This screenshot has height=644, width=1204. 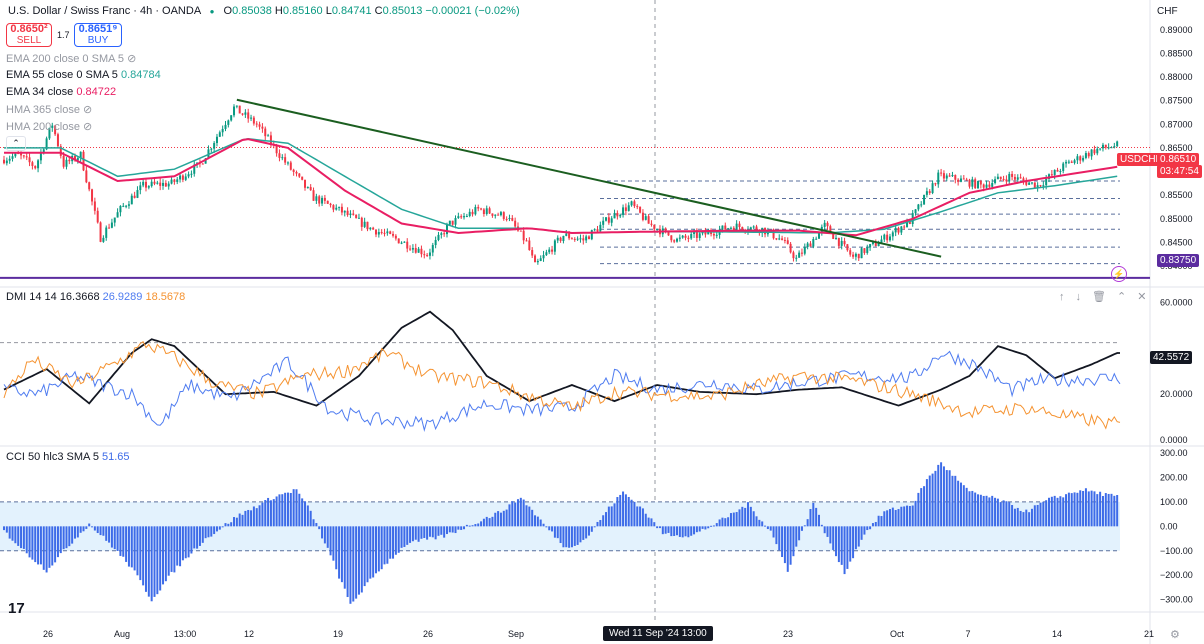 What do you see at coordinates (1127, 297) in the screenshot?
I see `collapse-icon: ⌃` at bounding box center [1127, 297].